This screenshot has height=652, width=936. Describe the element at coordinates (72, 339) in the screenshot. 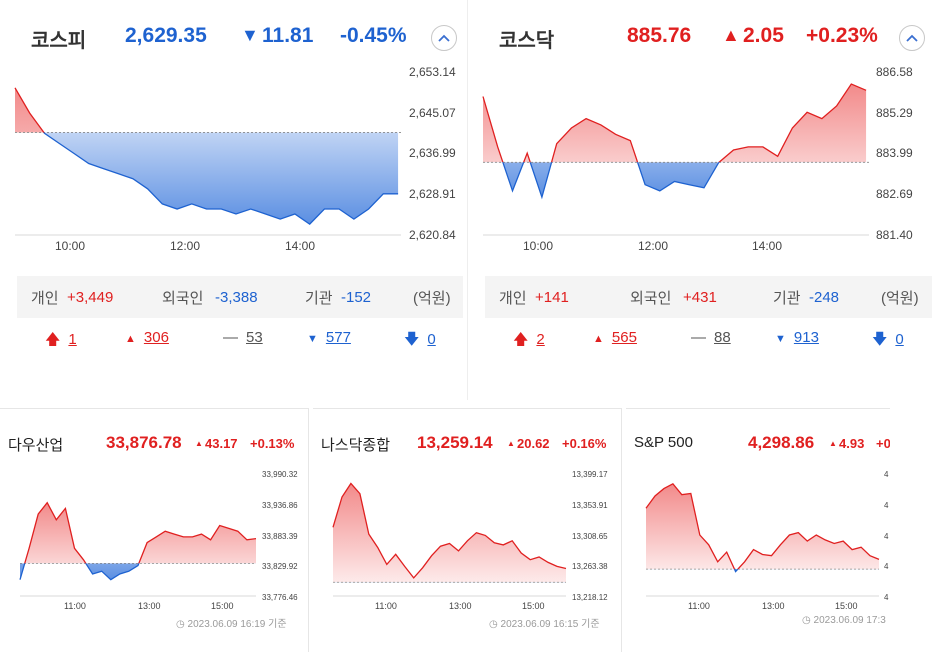

I see `upper-limit-count: 1` at that location.